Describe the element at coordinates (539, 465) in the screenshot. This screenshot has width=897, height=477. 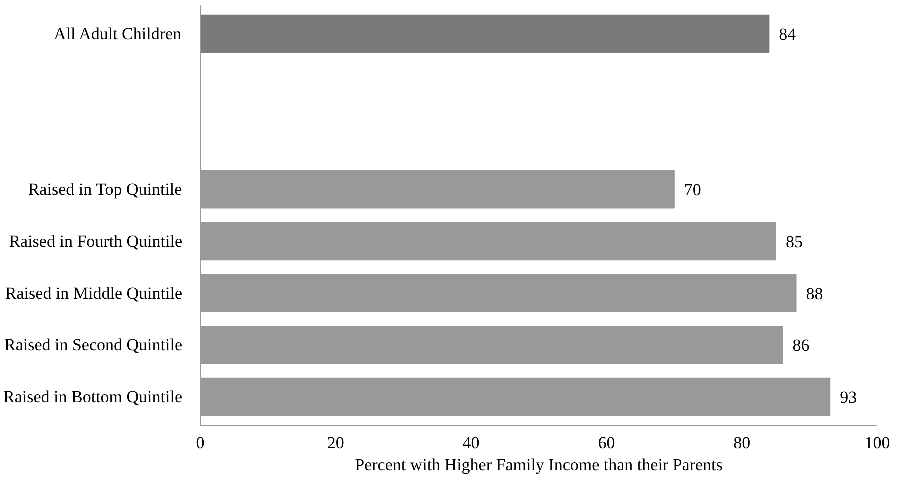
I see `x-axis-title: Percent with Higher Family Income than their Parents` at that location.